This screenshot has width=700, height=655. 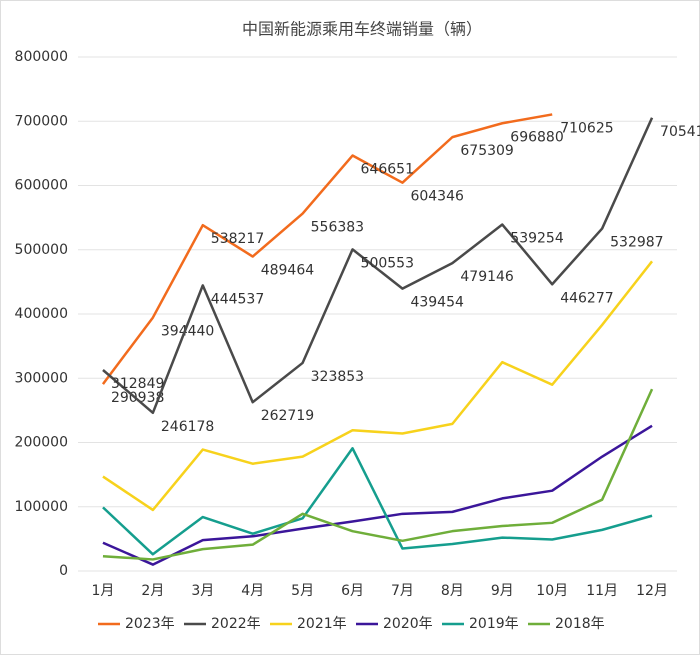 I want to click on data-label: 394440, so click(x=187, y=332).